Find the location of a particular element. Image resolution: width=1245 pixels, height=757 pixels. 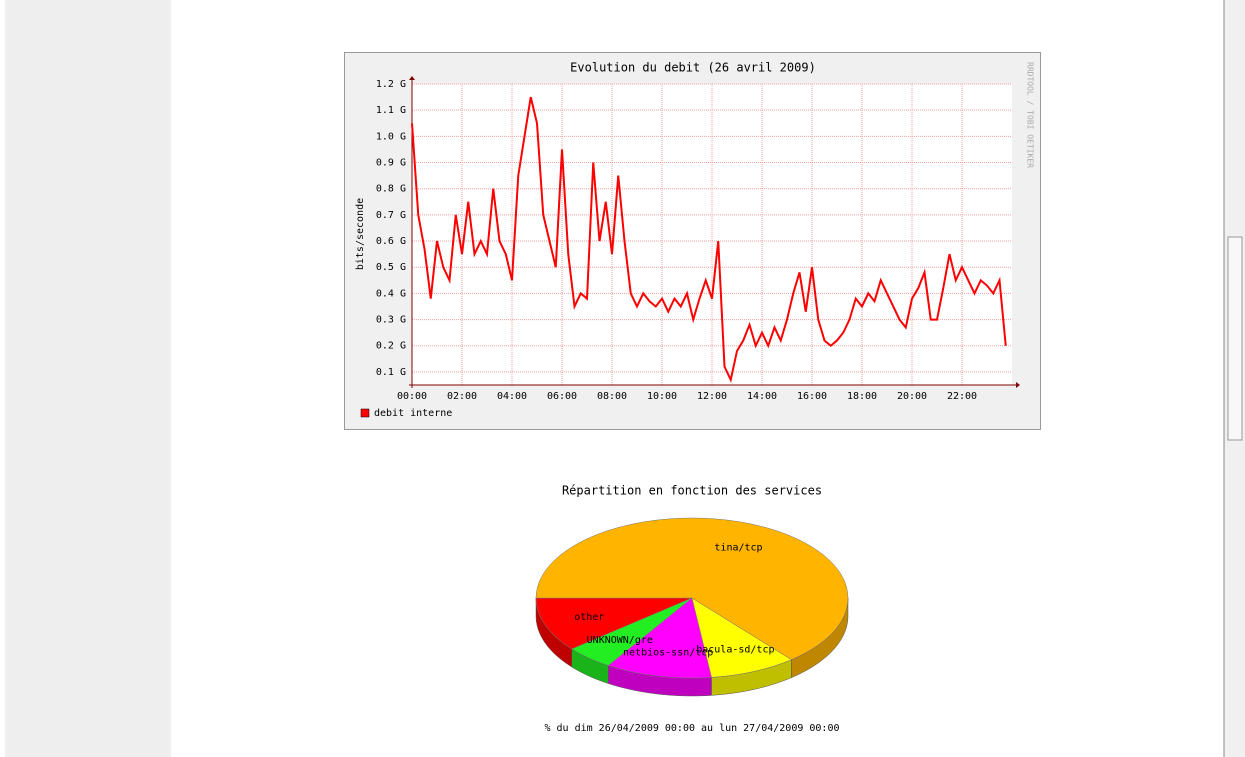

y-tick-label: 0.5 G is located at coordinates (391, 267).